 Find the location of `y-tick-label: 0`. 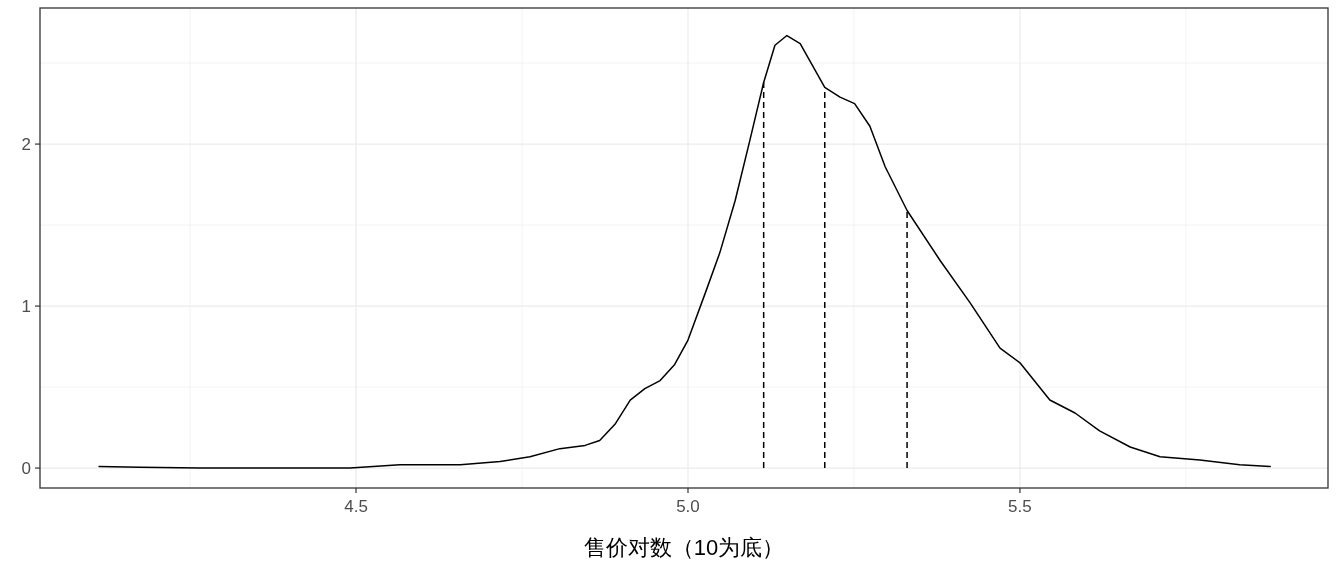

y-tick-label: 0 is located at coordinates (26, 469).